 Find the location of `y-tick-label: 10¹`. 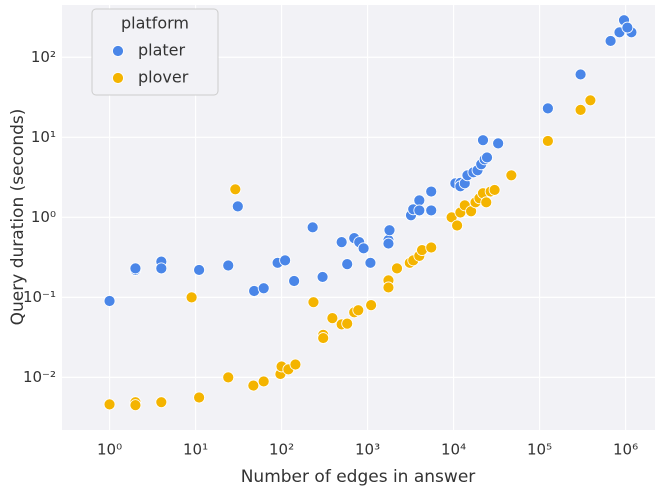

y-tick-label: 10¹ is located at coordinates (43, 137).